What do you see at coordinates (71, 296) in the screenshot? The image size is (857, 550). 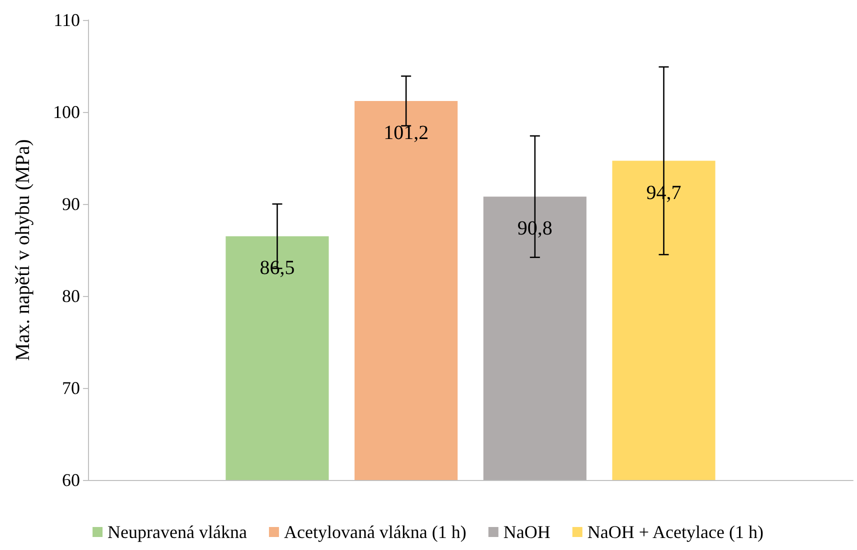 I see `y-tick-label: 80` at bounding box center [71, 296].